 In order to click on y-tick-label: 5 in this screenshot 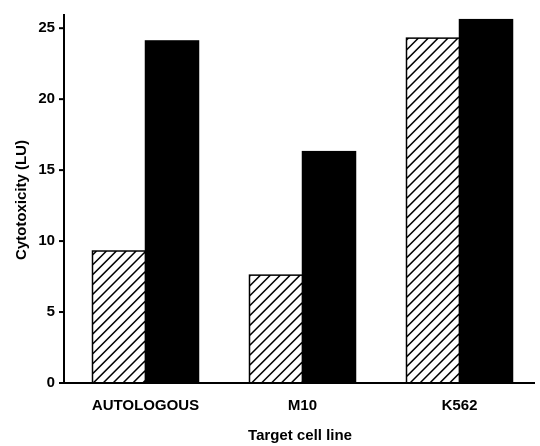, I will do `click(51, 311)`.